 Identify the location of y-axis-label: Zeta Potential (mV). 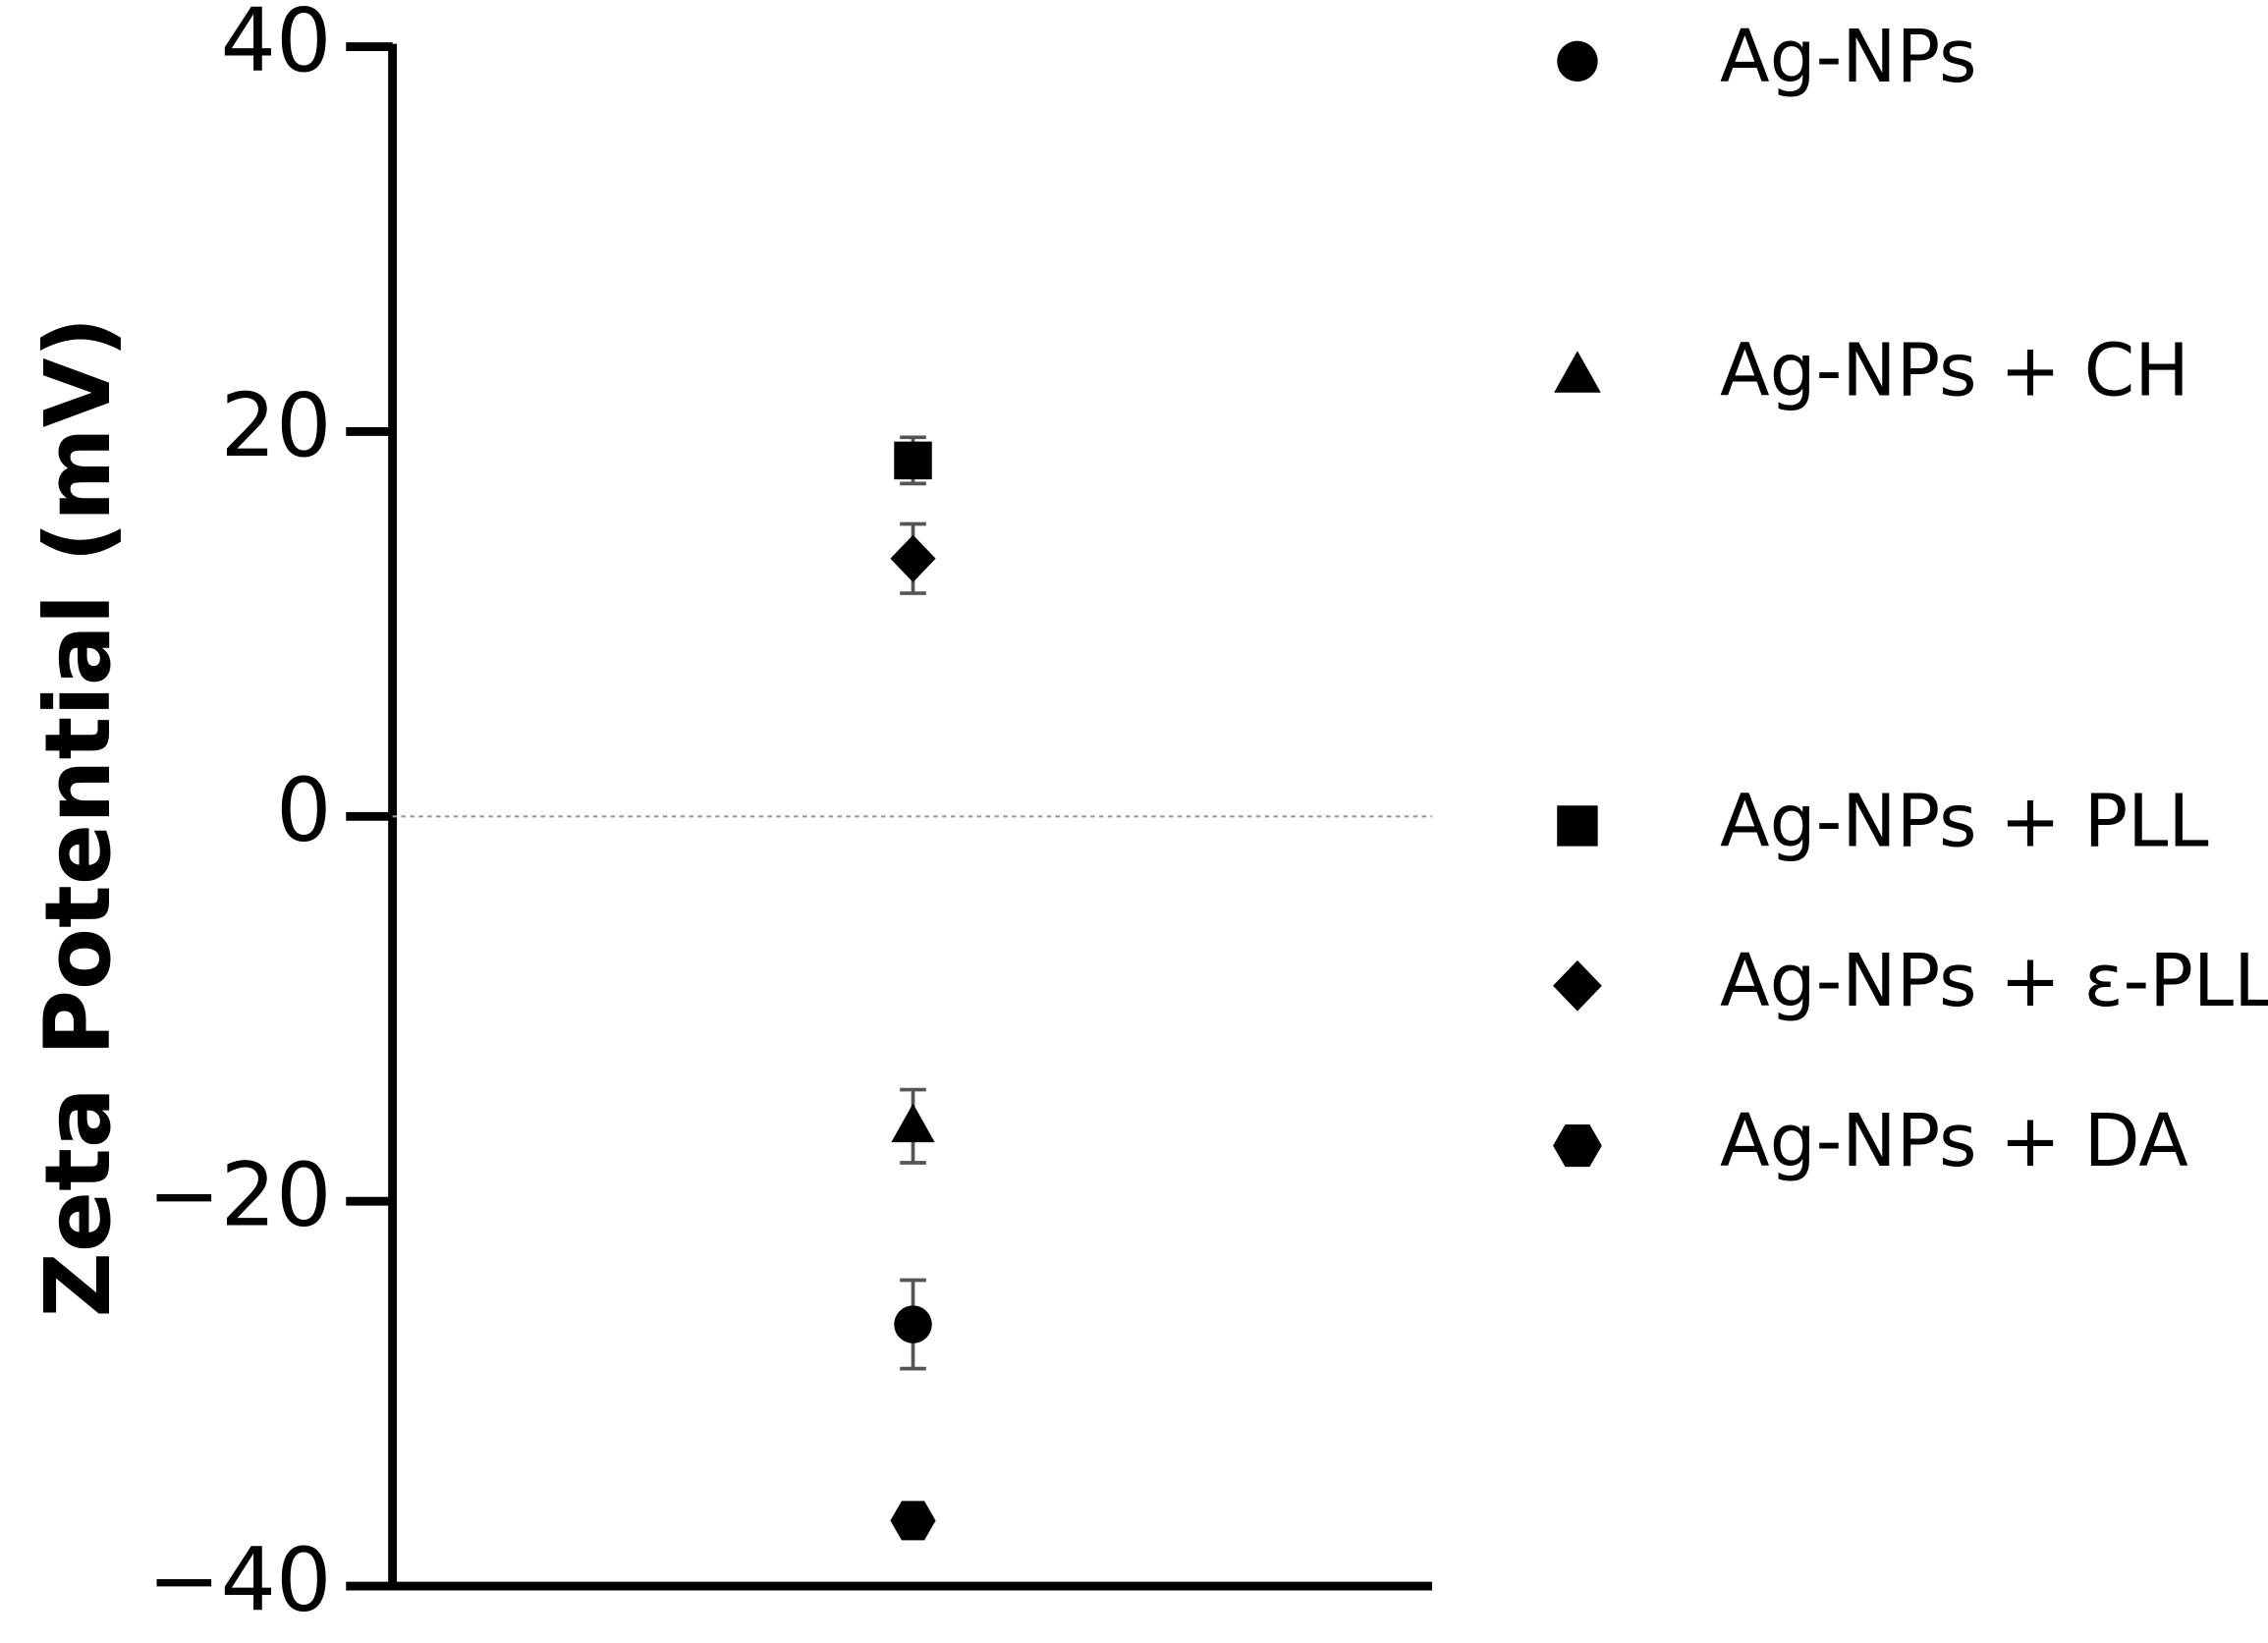
(78, 816).